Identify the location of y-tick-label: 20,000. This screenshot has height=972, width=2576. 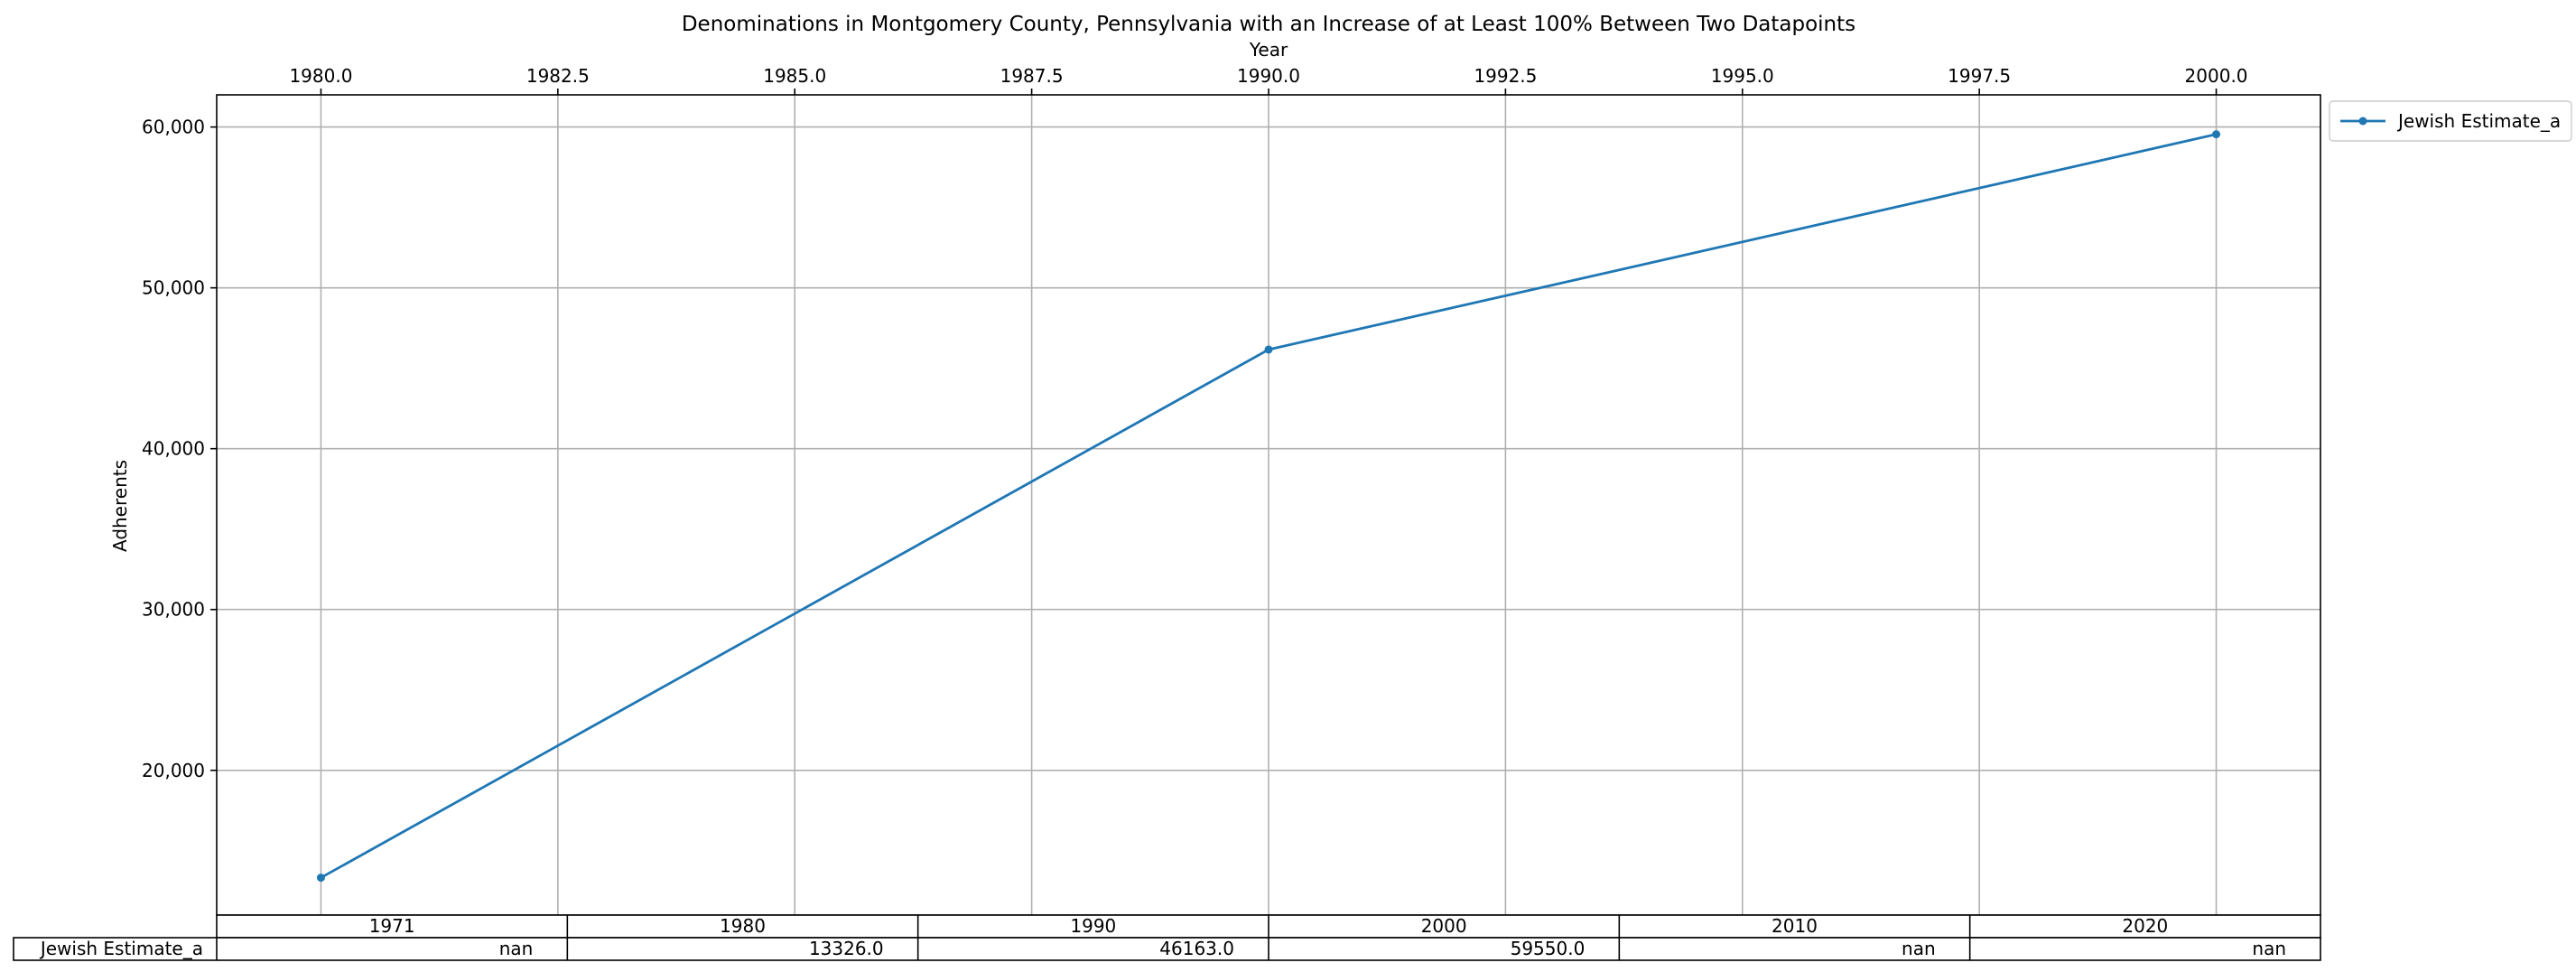
(173, 770).